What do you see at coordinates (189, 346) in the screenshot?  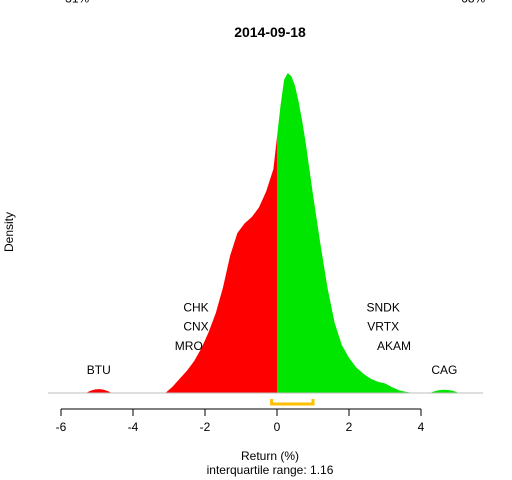 I see `annotation-mro: MRO` at bounding box center [189, 346].